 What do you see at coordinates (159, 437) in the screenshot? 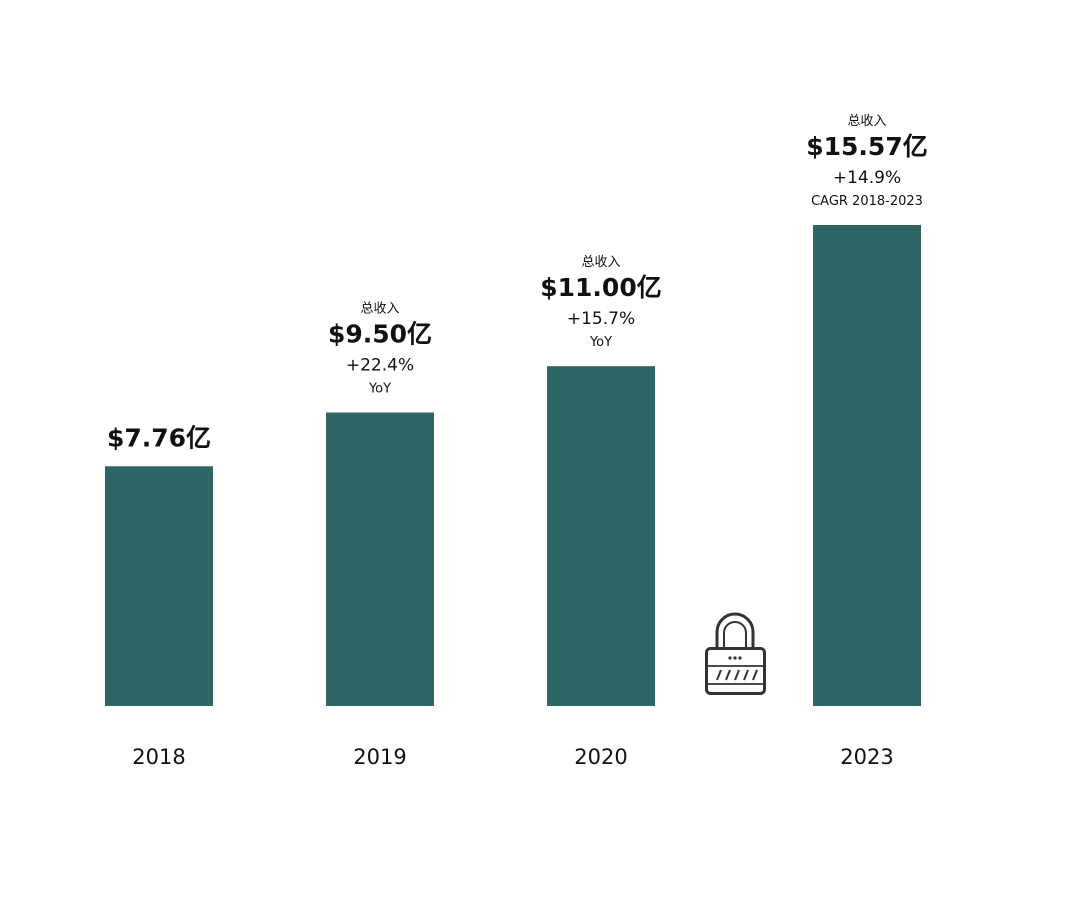
I see `value-label-2018: $7.76亿` at bounding box center [159, 437].